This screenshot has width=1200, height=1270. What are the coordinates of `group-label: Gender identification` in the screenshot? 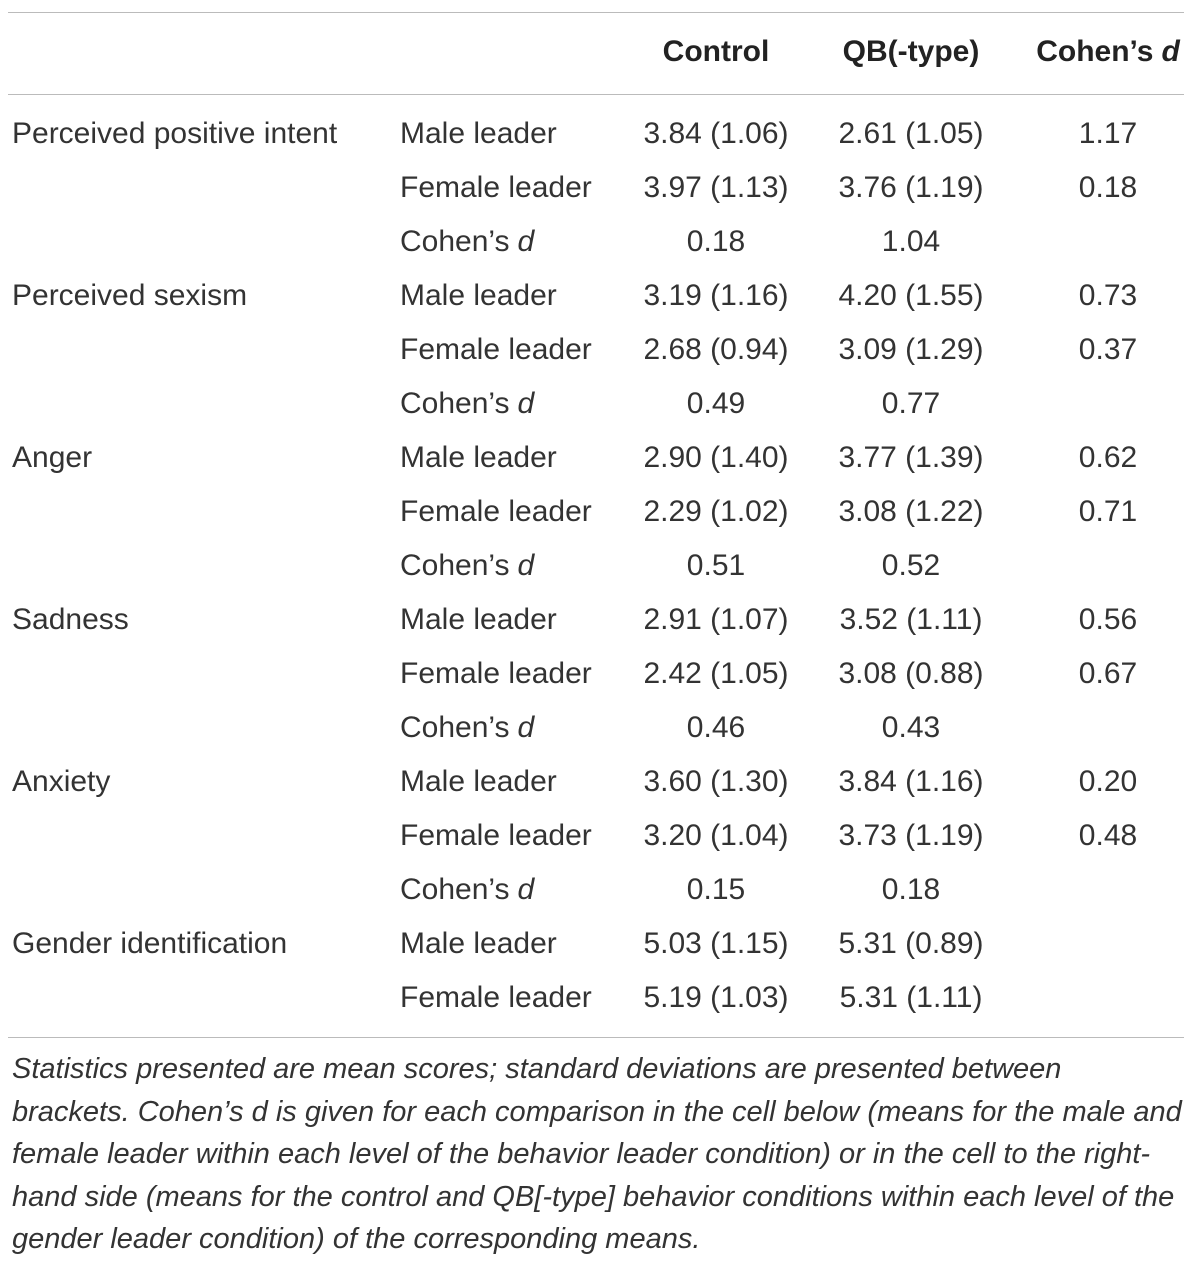 It's located at (150, 943).